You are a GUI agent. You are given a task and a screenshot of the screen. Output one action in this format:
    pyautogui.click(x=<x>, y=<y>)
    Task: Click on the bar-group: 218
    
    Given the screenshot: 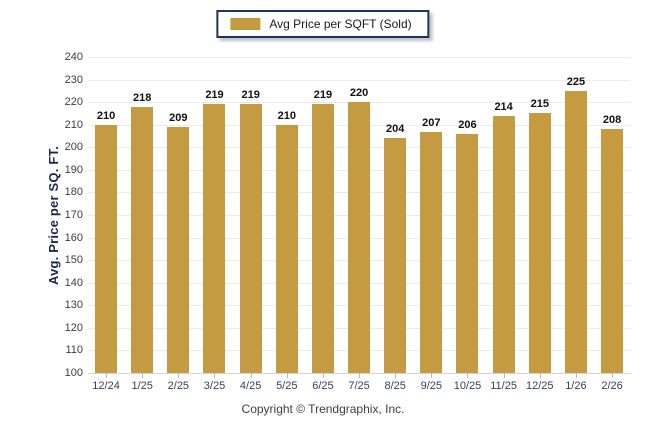 What is the action you would take?
    pyautogui.click(x=142, y=215)
    